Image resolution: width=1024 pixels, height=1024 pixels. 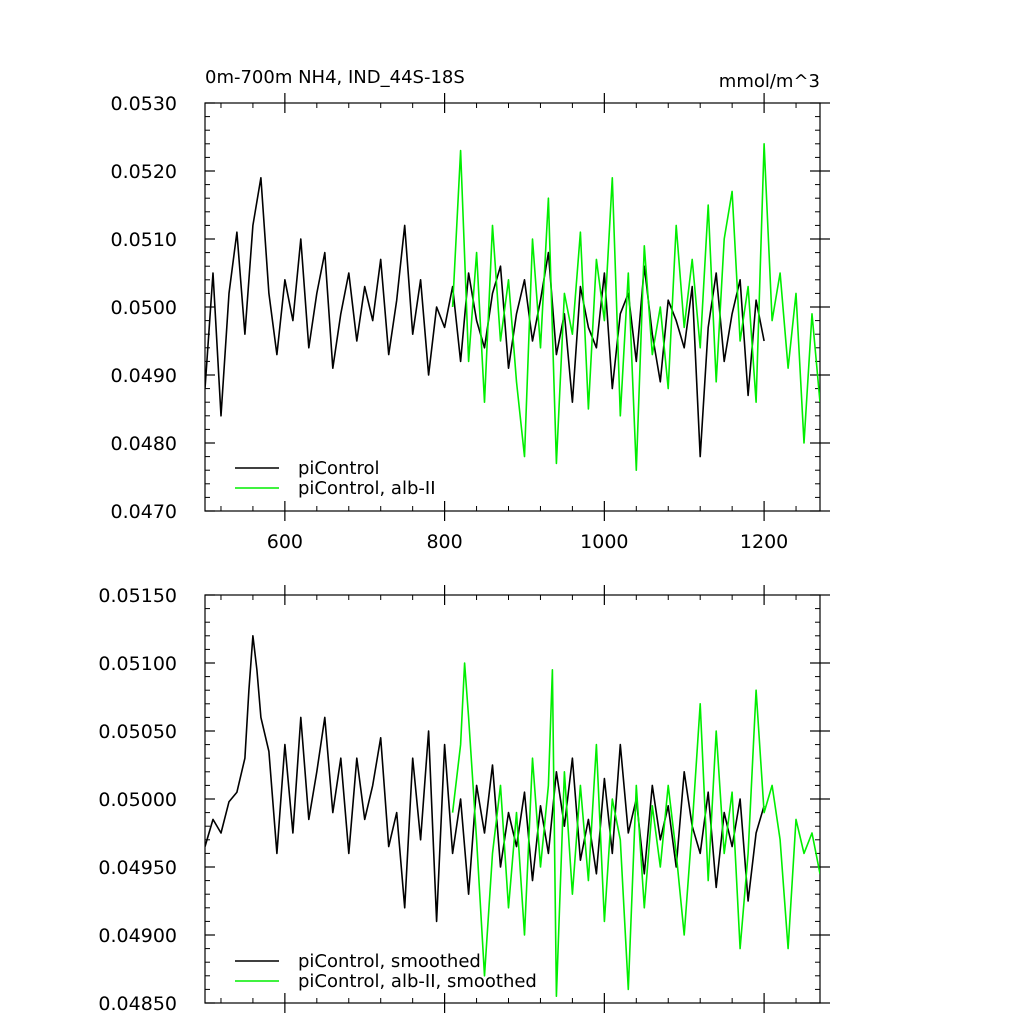 I want to click on y-tick-label: 0.0510, so click(x=144, y=240).